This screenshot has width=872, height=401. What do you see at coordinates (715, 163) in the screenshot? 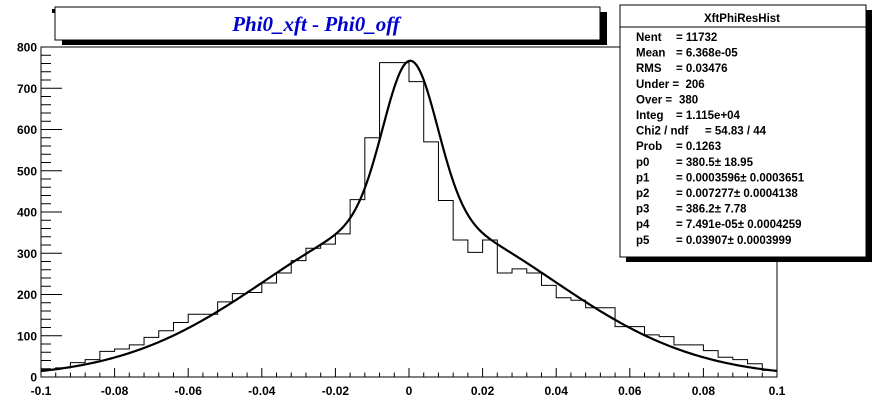
I see `stats-value: = 380.5± 18.95` at bounding box center [715, 163].